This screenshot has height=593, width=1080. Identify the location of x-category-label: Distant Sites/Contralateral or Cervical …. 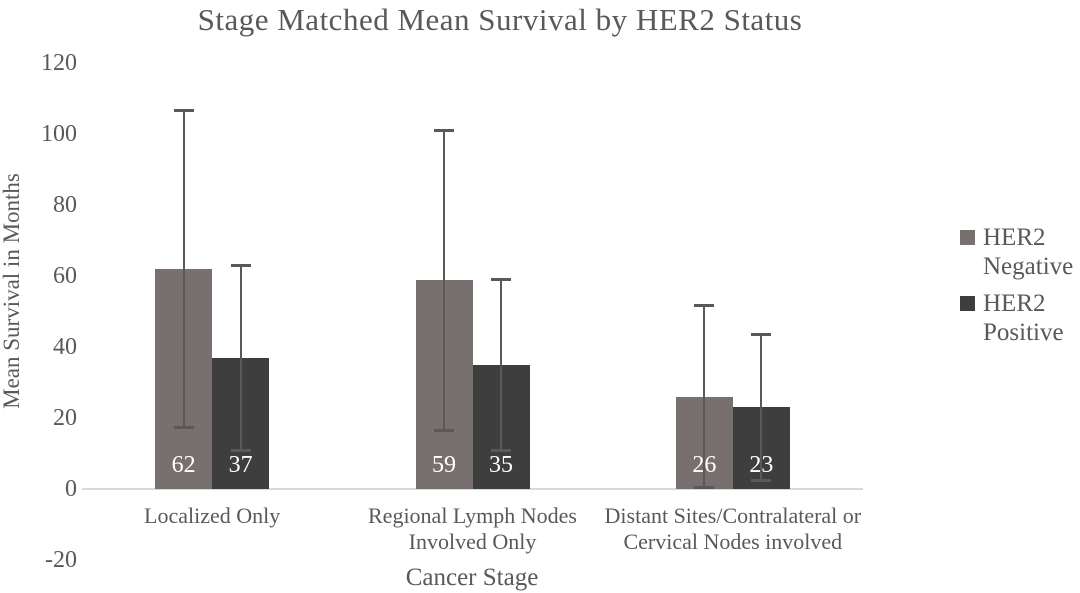
(733, 528).